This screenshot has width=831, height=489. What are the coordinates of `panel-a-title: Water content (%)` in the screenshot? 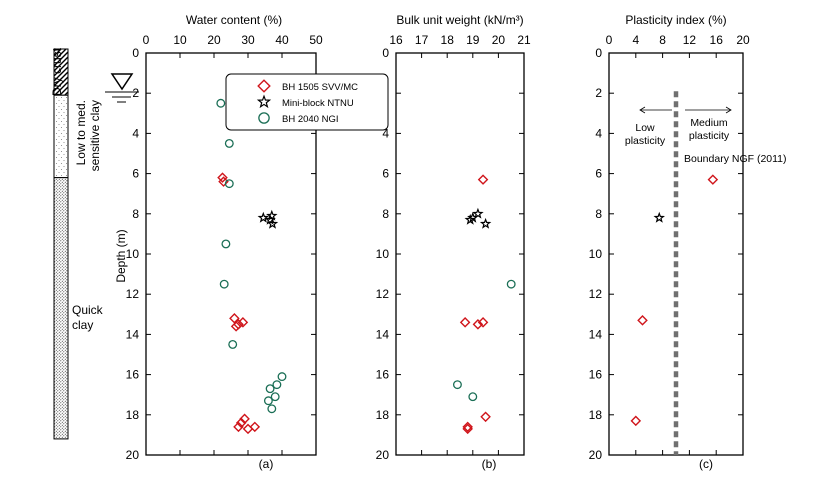 It's located at (234, 20).